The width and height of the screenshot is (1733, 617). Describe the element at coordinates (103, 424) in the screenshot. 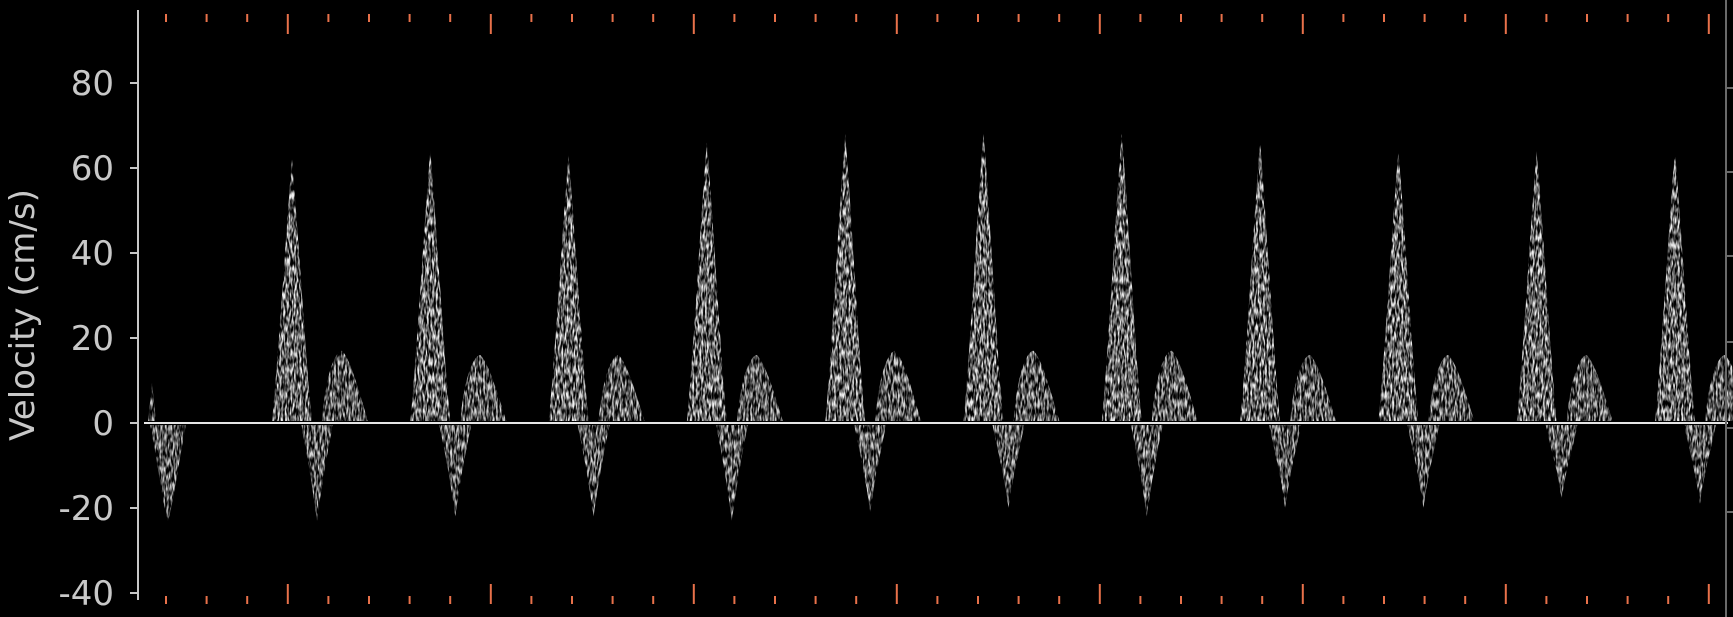

I see `y-tick-label: 0` at that location.